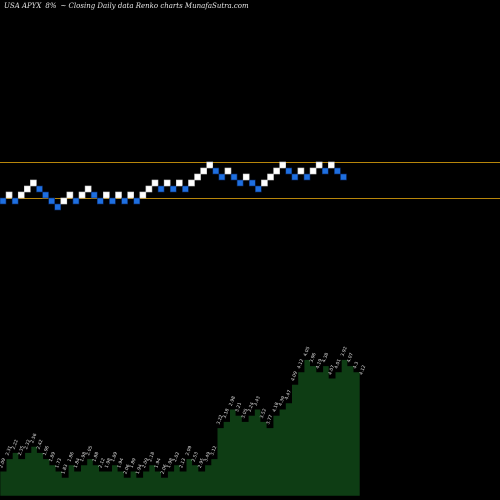 Image resolution: width=500 pixels, height=500 pixels. I want to click on volume-label: 2.42, so click(39, 445).